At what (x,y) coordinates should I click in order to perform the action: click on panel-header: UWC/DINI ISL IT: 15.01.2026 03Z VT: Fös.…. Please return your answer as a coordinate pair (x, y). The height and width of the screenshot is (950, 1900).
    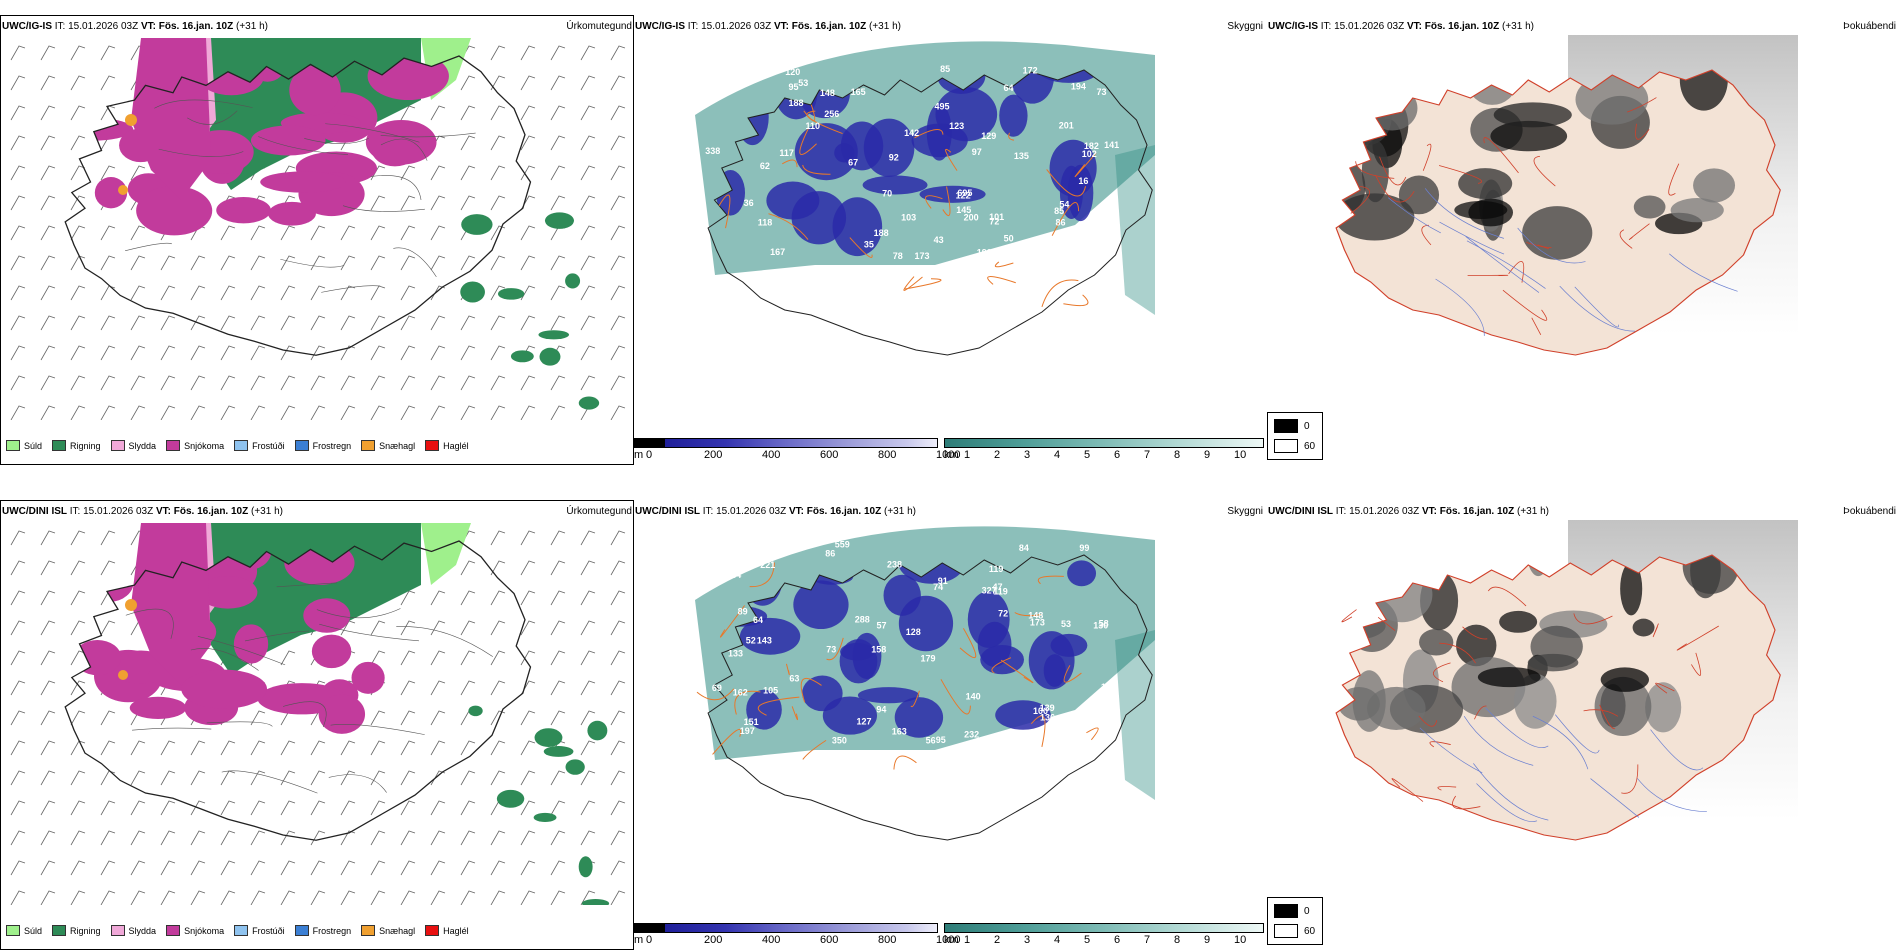
    Looking at the image, I should click on (142, 512).